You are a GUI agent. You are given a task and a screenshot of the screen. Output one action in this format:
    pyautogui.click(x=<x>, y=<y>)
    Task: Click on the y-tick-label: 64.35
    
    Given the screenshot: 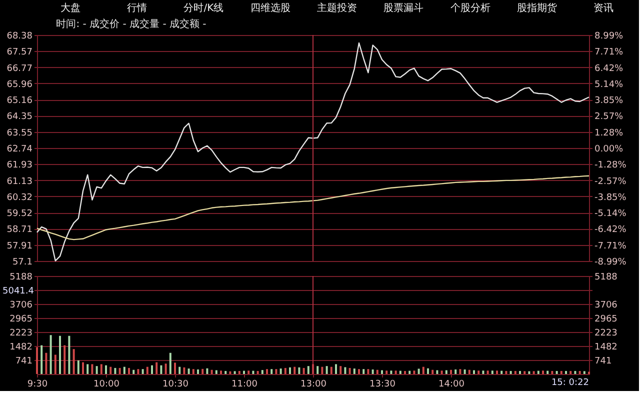 What is the action you would take?
    pyautogui.click(x=19, y=117)
    